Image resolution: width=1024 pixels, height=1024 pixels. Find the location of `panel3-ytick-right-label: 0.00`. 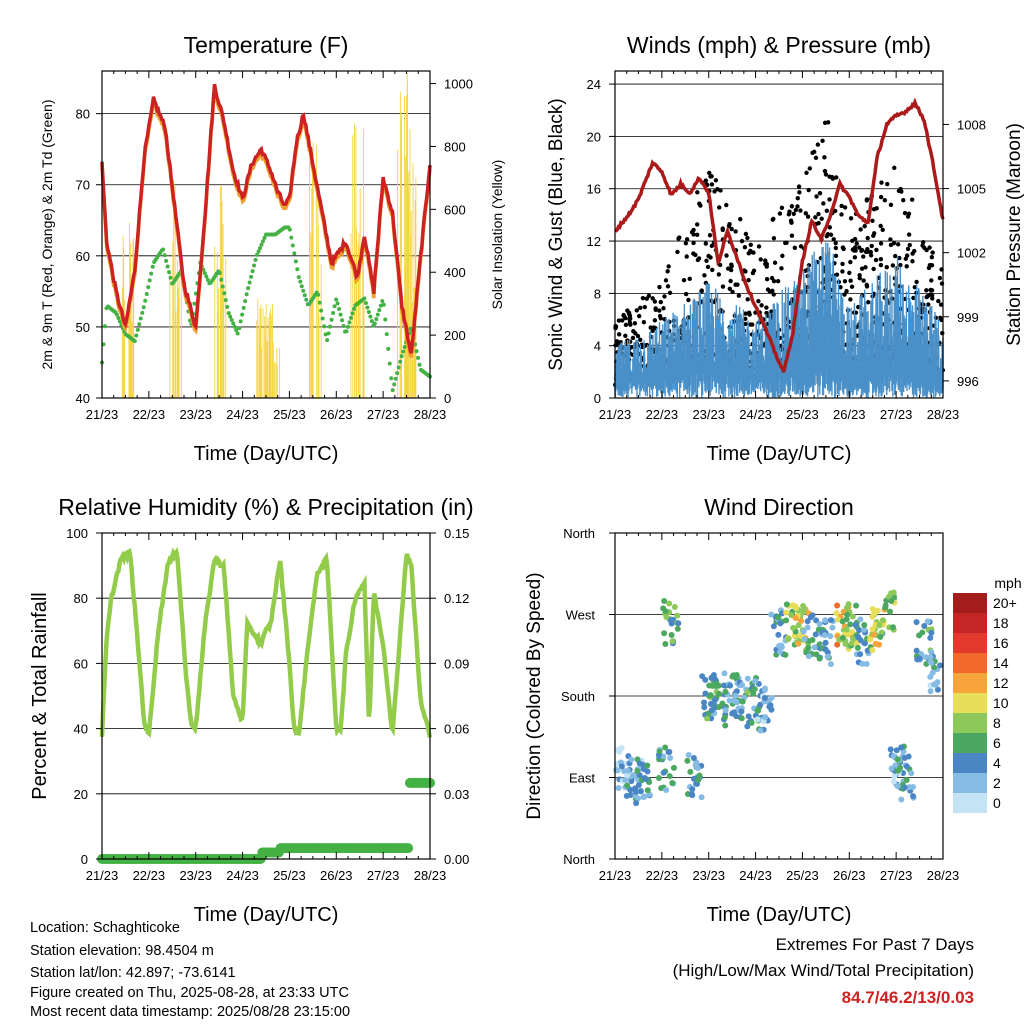

panel3-ytick-right-label: 0.00 is located at coordinates (456, 859).